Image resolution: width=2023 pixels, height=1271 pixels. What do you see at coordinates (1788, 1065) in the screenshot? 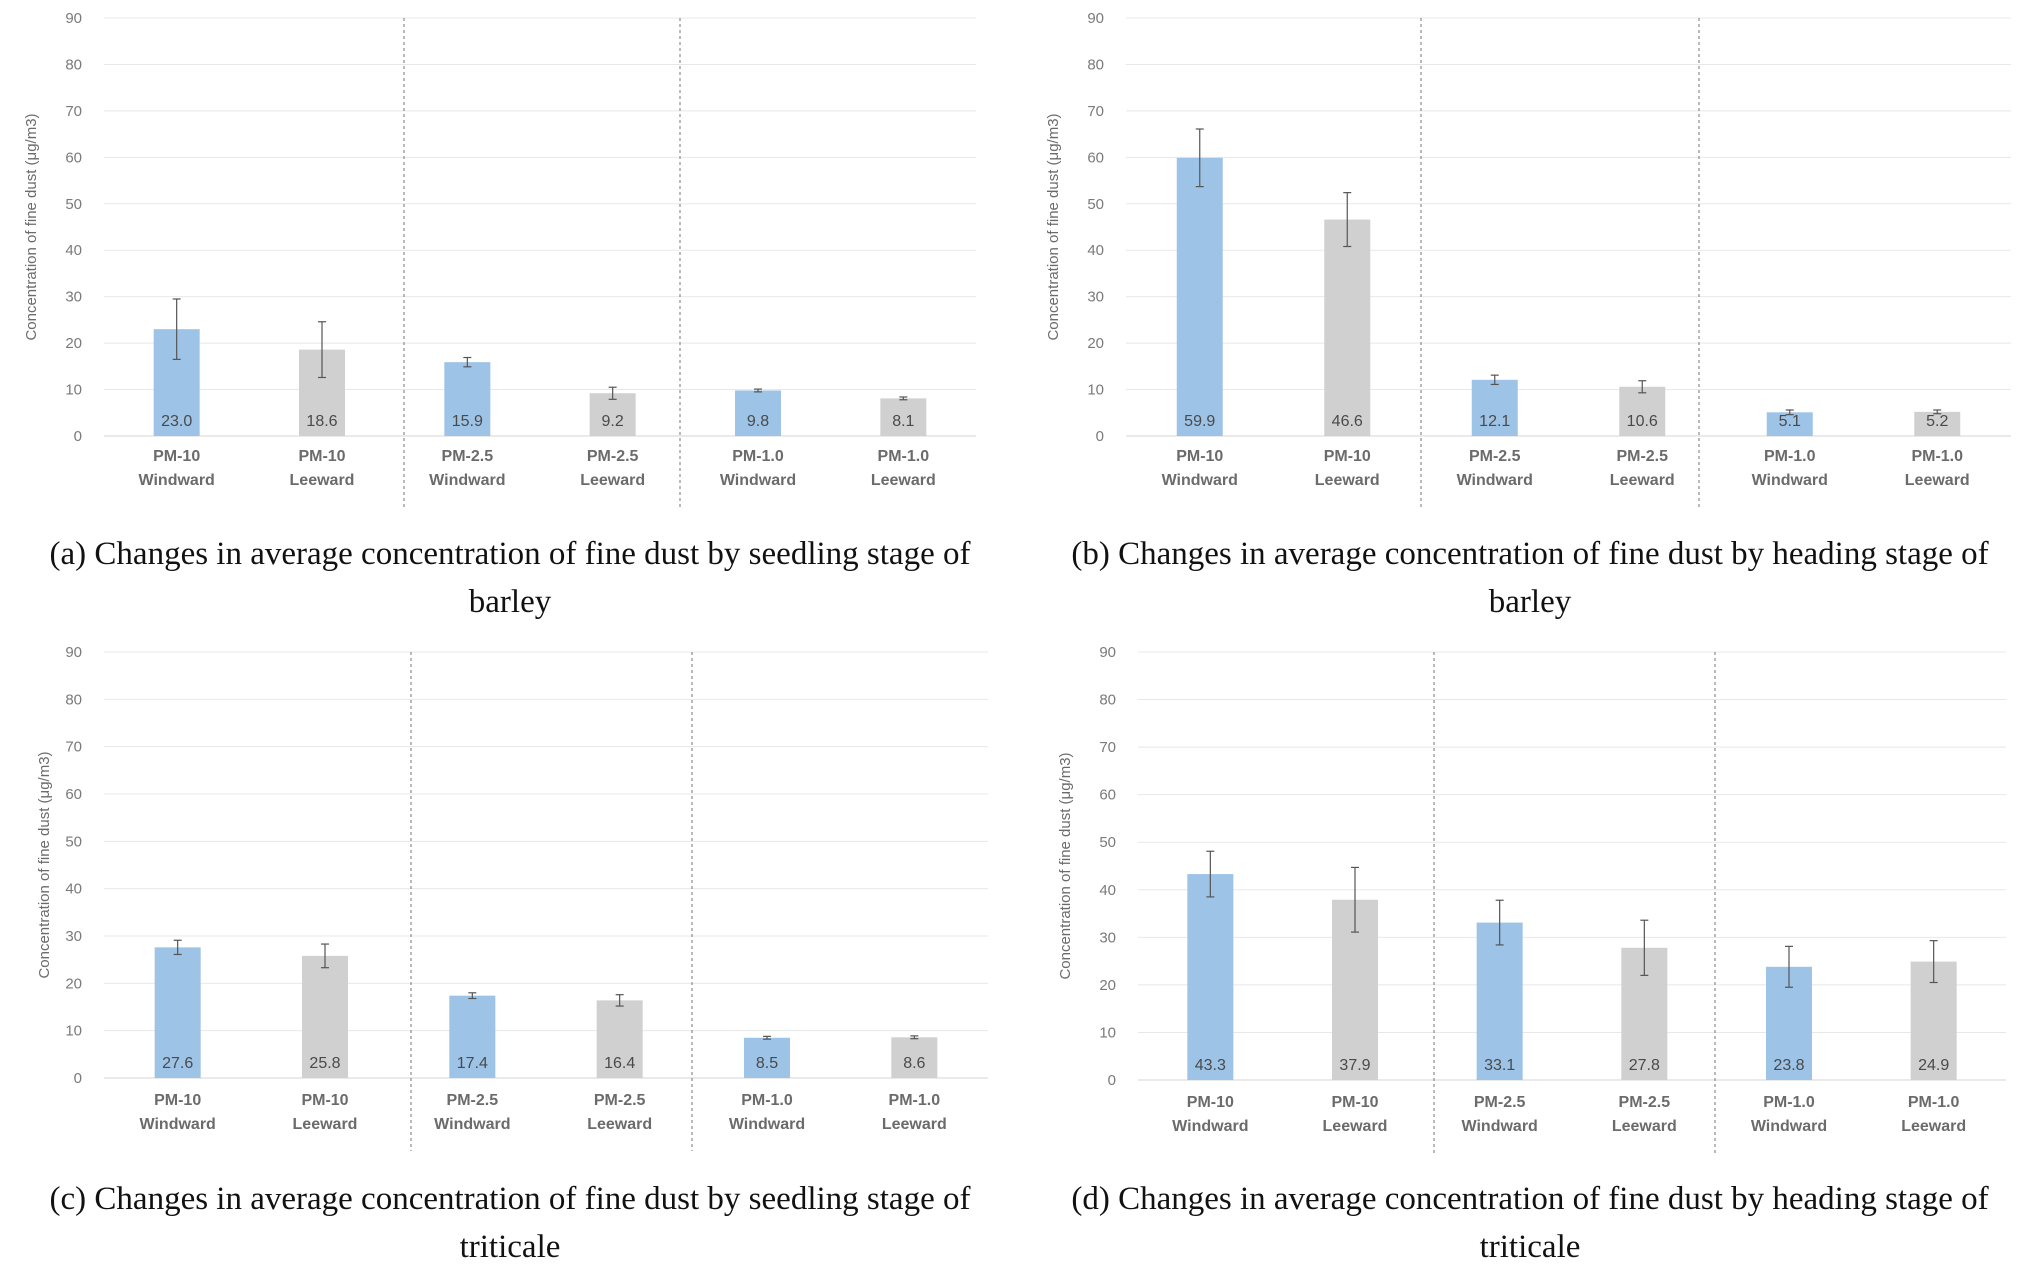
I see `data-label: 23.8` at bounding box center [1788, 1065].